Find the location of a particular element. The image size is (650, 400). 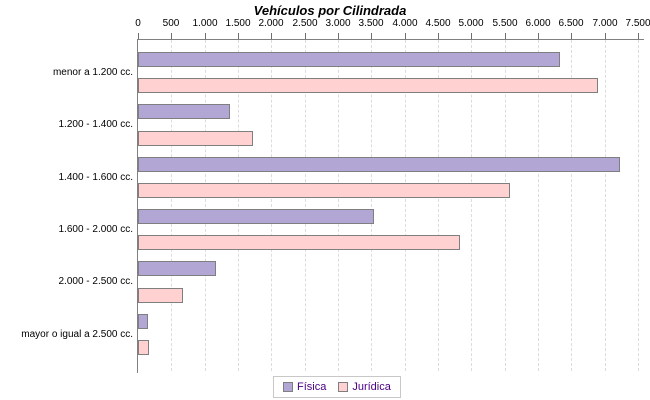

axis-tick-label: 1.000 is located at coordinates (205, 23).